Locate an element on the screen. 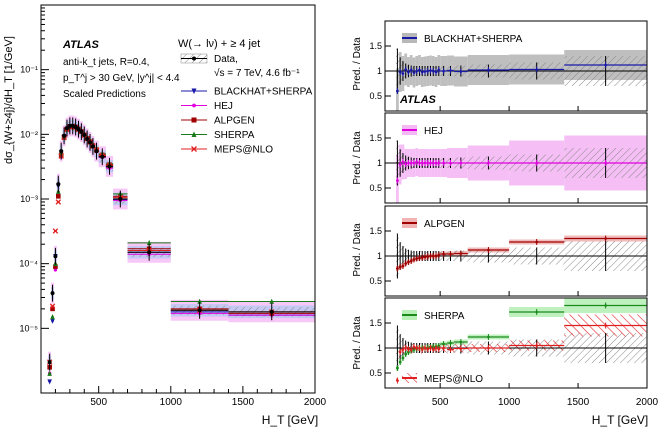 The height and width of the screenshot is (434, 664). jet-cut-label: p_T^j > 30 GeV, |y^j| < 4.4 is located at coordinates (121, 78).